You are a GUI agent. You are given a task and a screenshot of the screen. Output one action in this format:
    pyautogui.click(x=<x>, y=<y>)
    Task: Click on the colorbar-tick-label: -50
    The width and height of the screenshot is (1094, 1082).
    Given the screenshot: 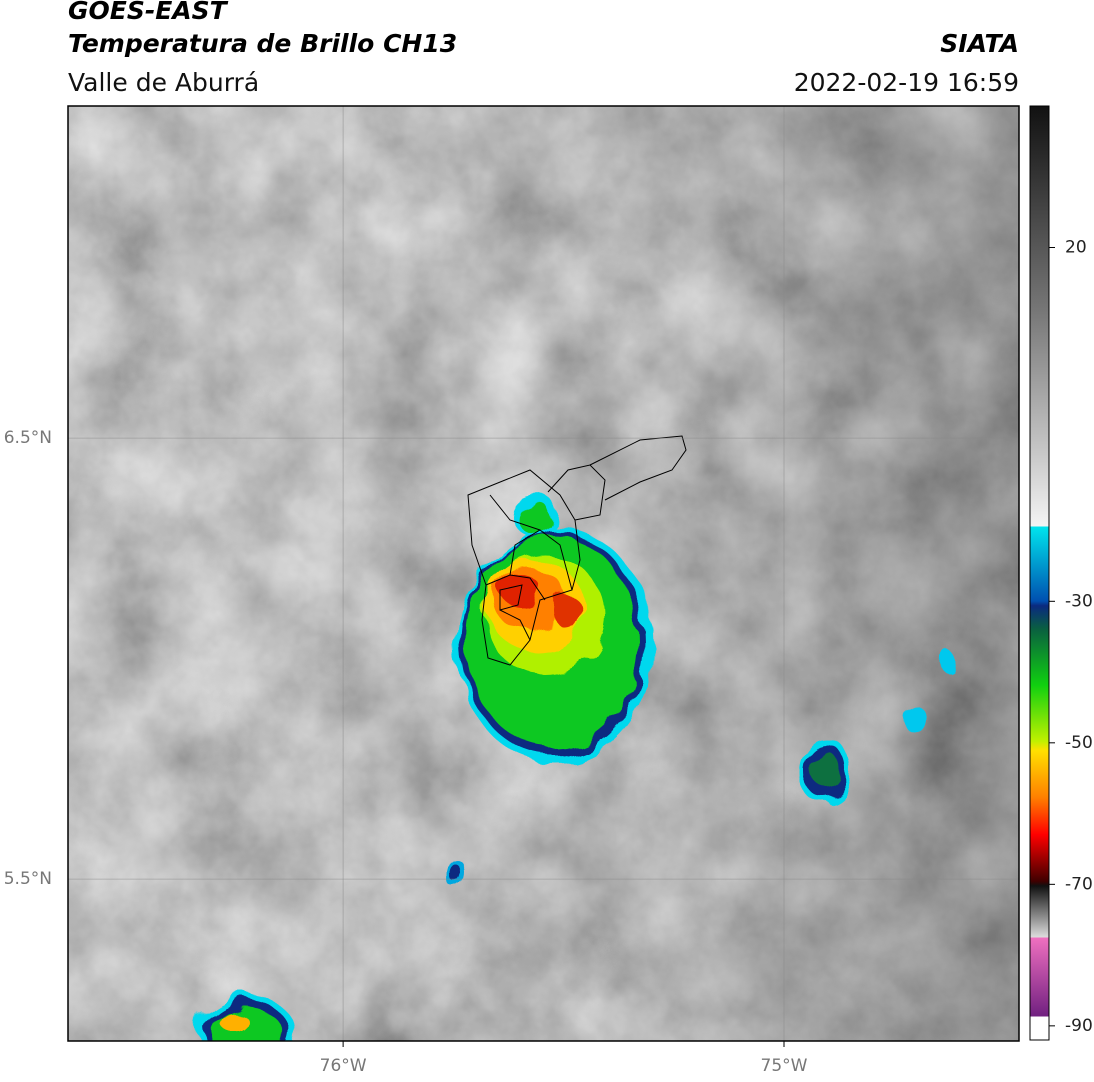 What is the action you would take?
    pyautogui.click(x=1079, y=743)
    